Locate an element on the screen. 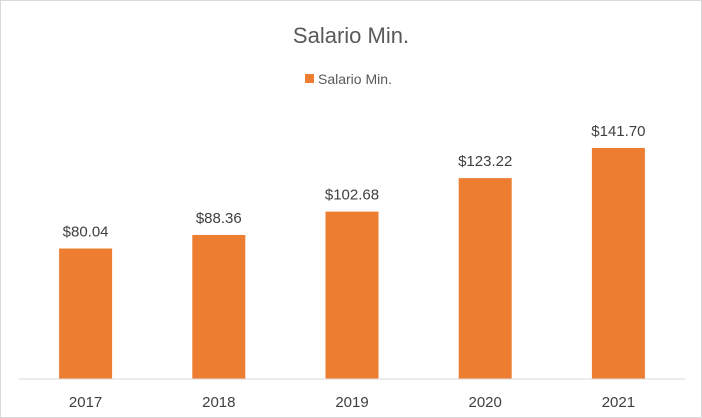 This screenshot has width=702, height=418. x-tick-label-2017: 2017 is located at coordinates (85, 402).